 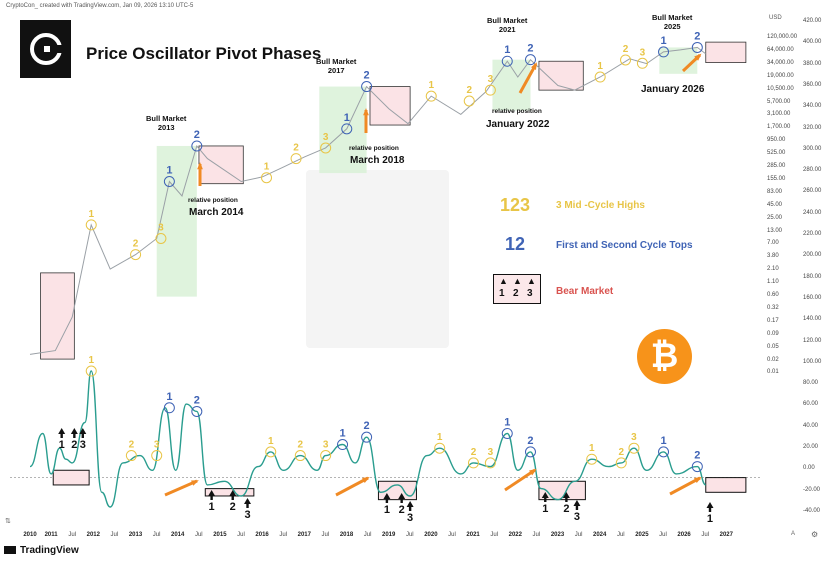 What do you see at coordinates (812, 170) in the screenshot?
I see `oscillator-tick-label: 280.00` at bounding box center [812, 170].